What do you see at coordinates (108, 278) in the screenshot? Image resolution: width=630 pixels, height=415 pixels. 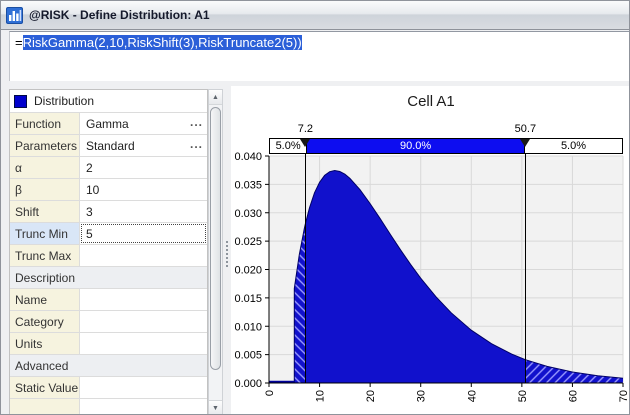 I see `section-header-description: Description` at bounding box center [108, 278].